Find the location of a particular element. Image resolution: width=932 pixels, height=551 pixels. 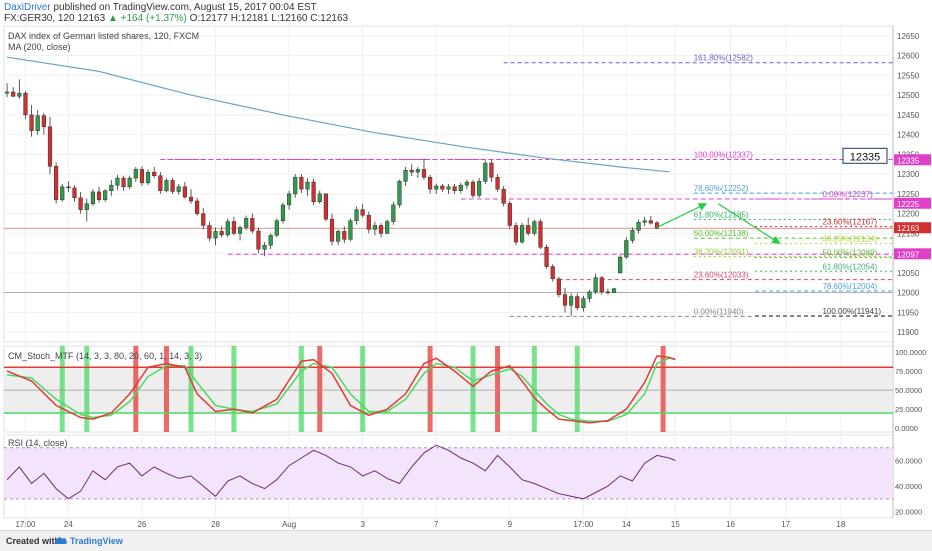

fib-level-label: 78.60%(12004) is located at coordinates (849, 286).